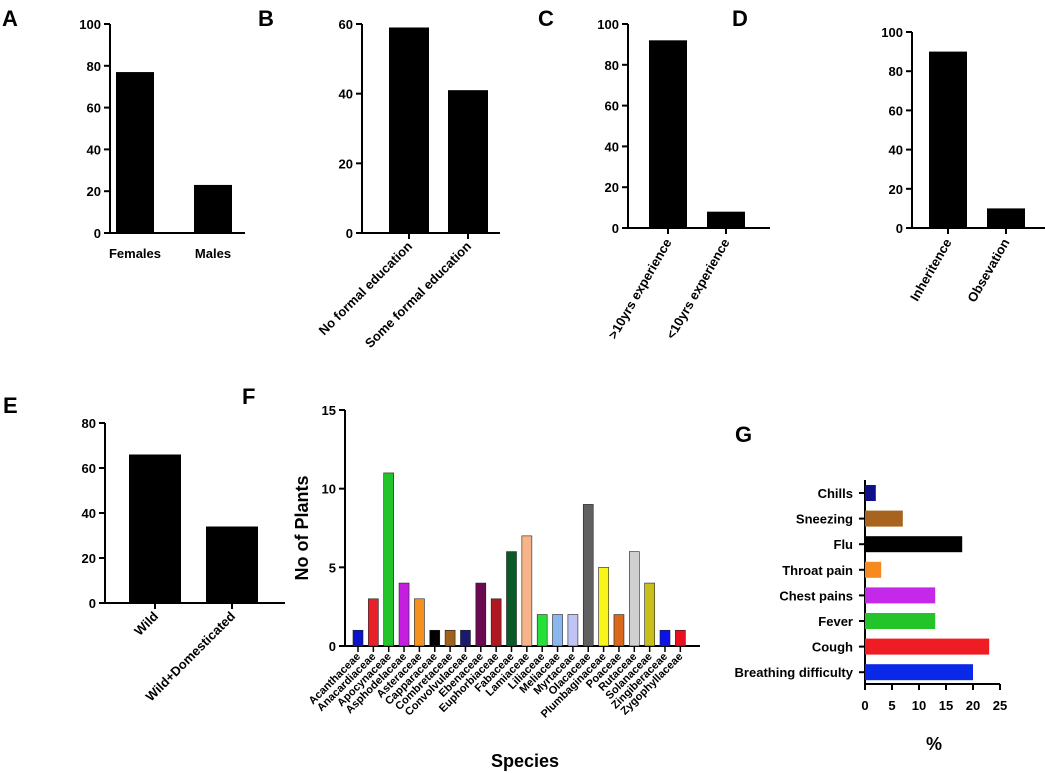 The height and width of the screenshot is (773, 1045). What do you see at coordinates (332, 567) in the screenshot?
I see `y-tick-label-F: 5` at bounding box center [332, 567].